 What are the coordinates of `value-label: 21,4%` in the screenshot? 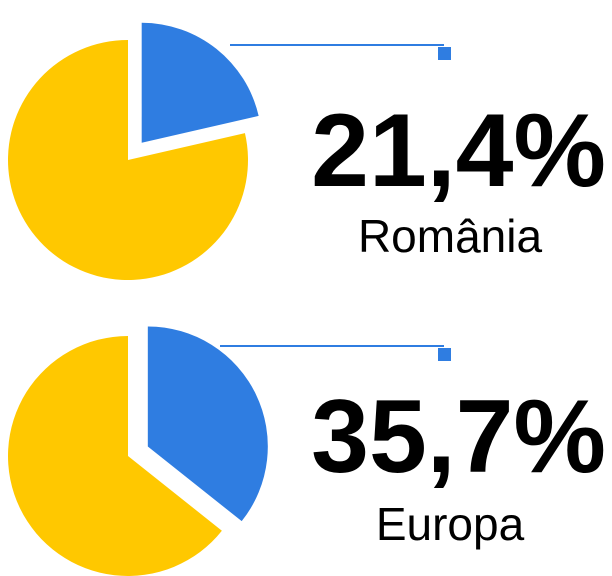 It's located at (458, 151).